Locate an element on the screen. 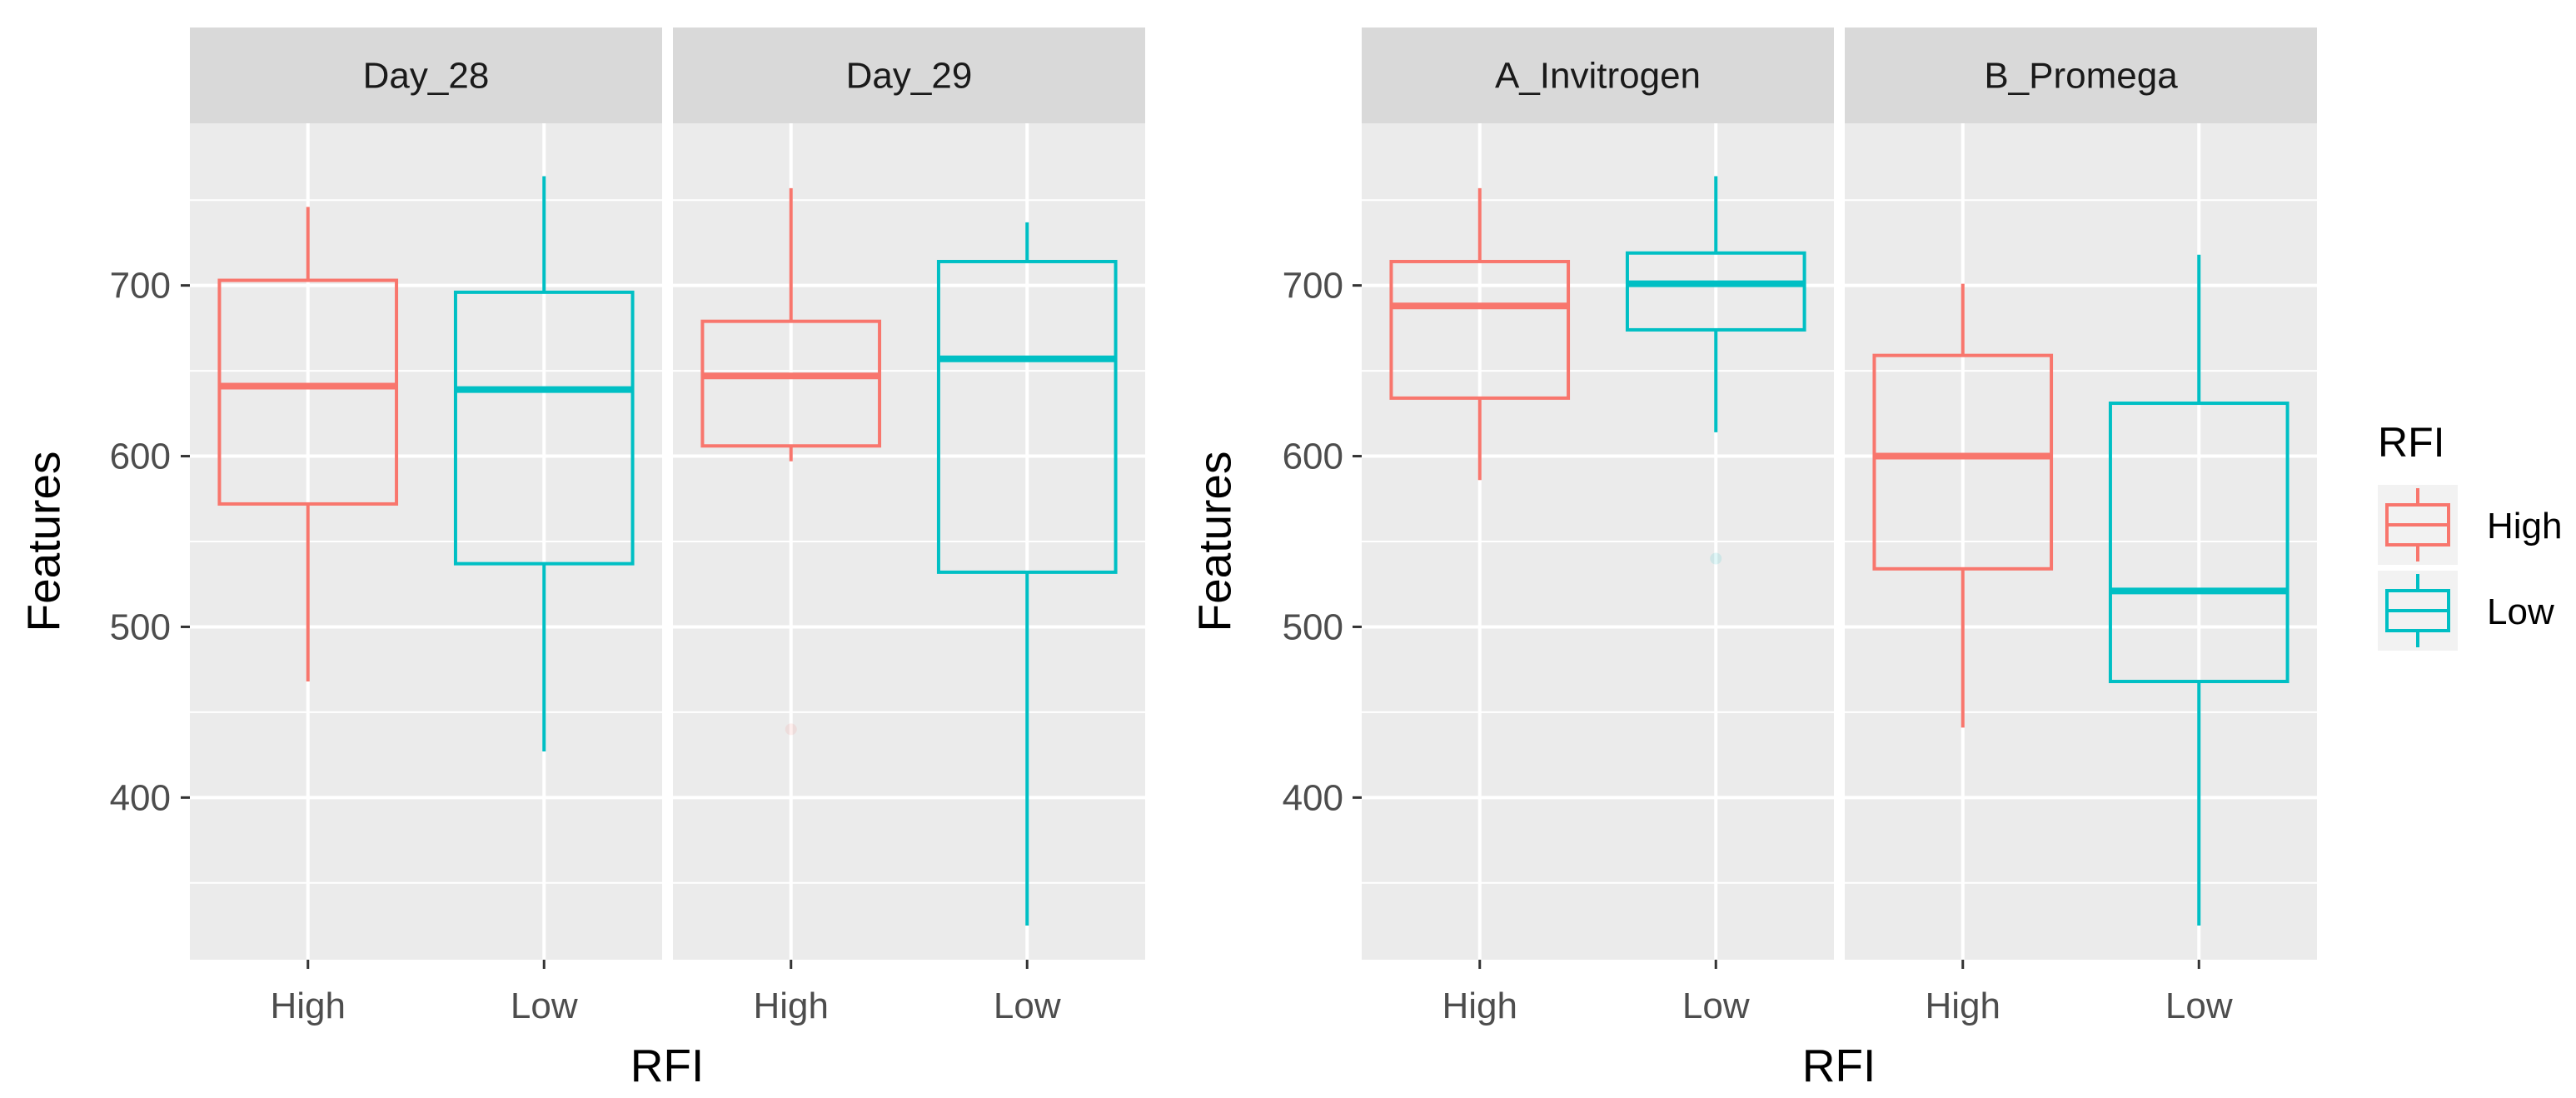 The width and height of the screenshot is (2576, 1098). facet-strip-label: Day_29 is located at coordinates (909, 76).